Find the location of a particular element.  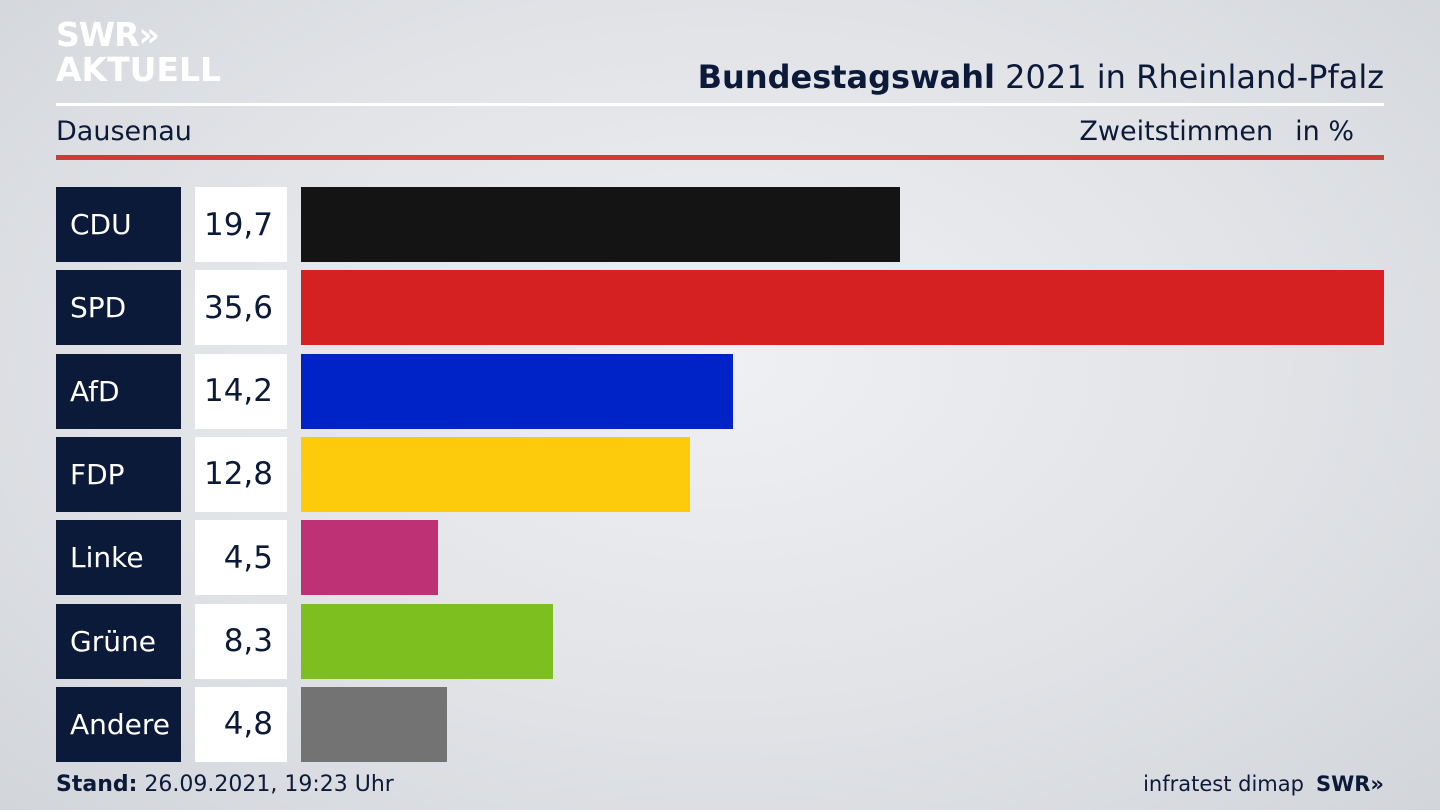

value-label: 35,6 is located at coordinates (241, 308).